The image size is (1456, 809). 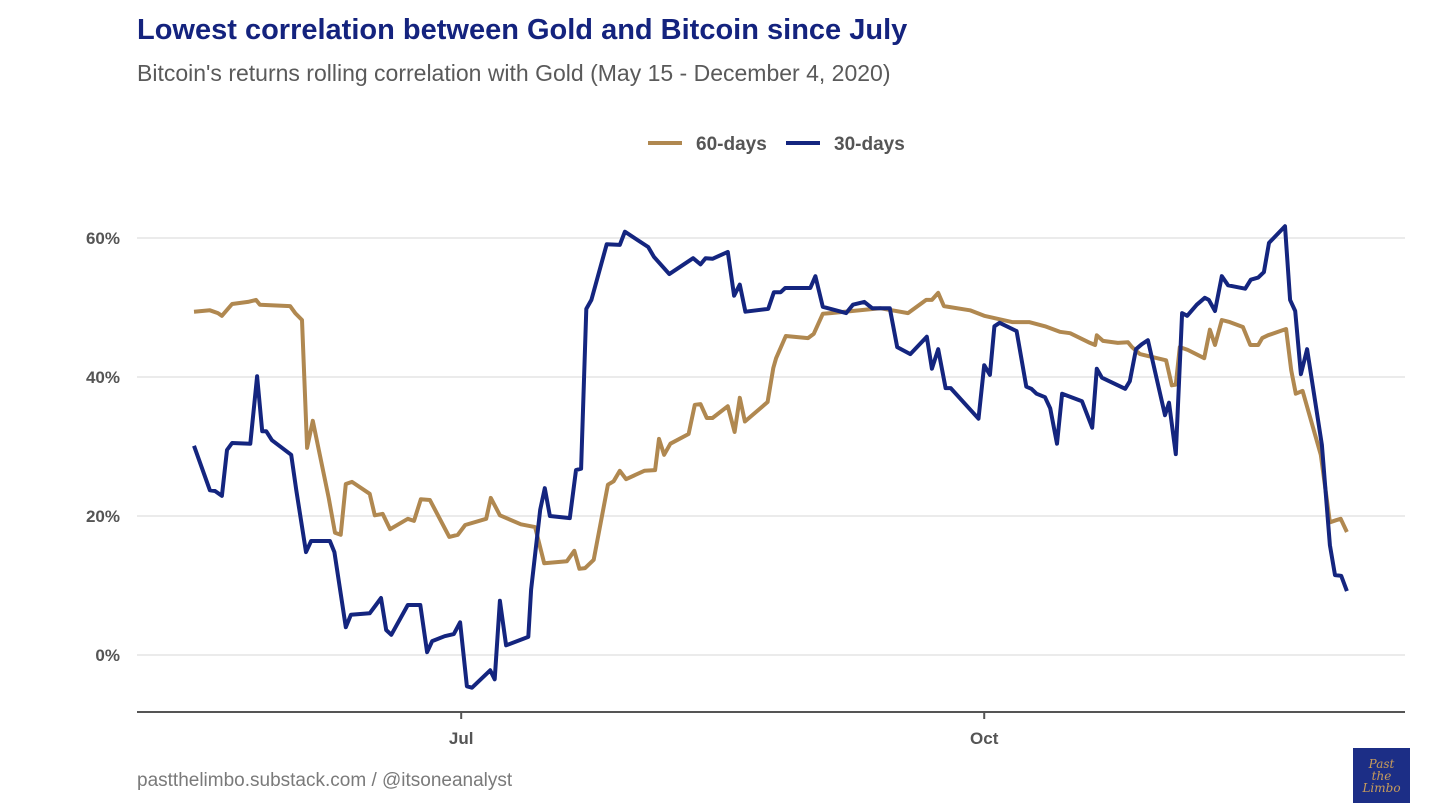 I want to click on logo-text-1: Past, so click(x=1381, y=763).